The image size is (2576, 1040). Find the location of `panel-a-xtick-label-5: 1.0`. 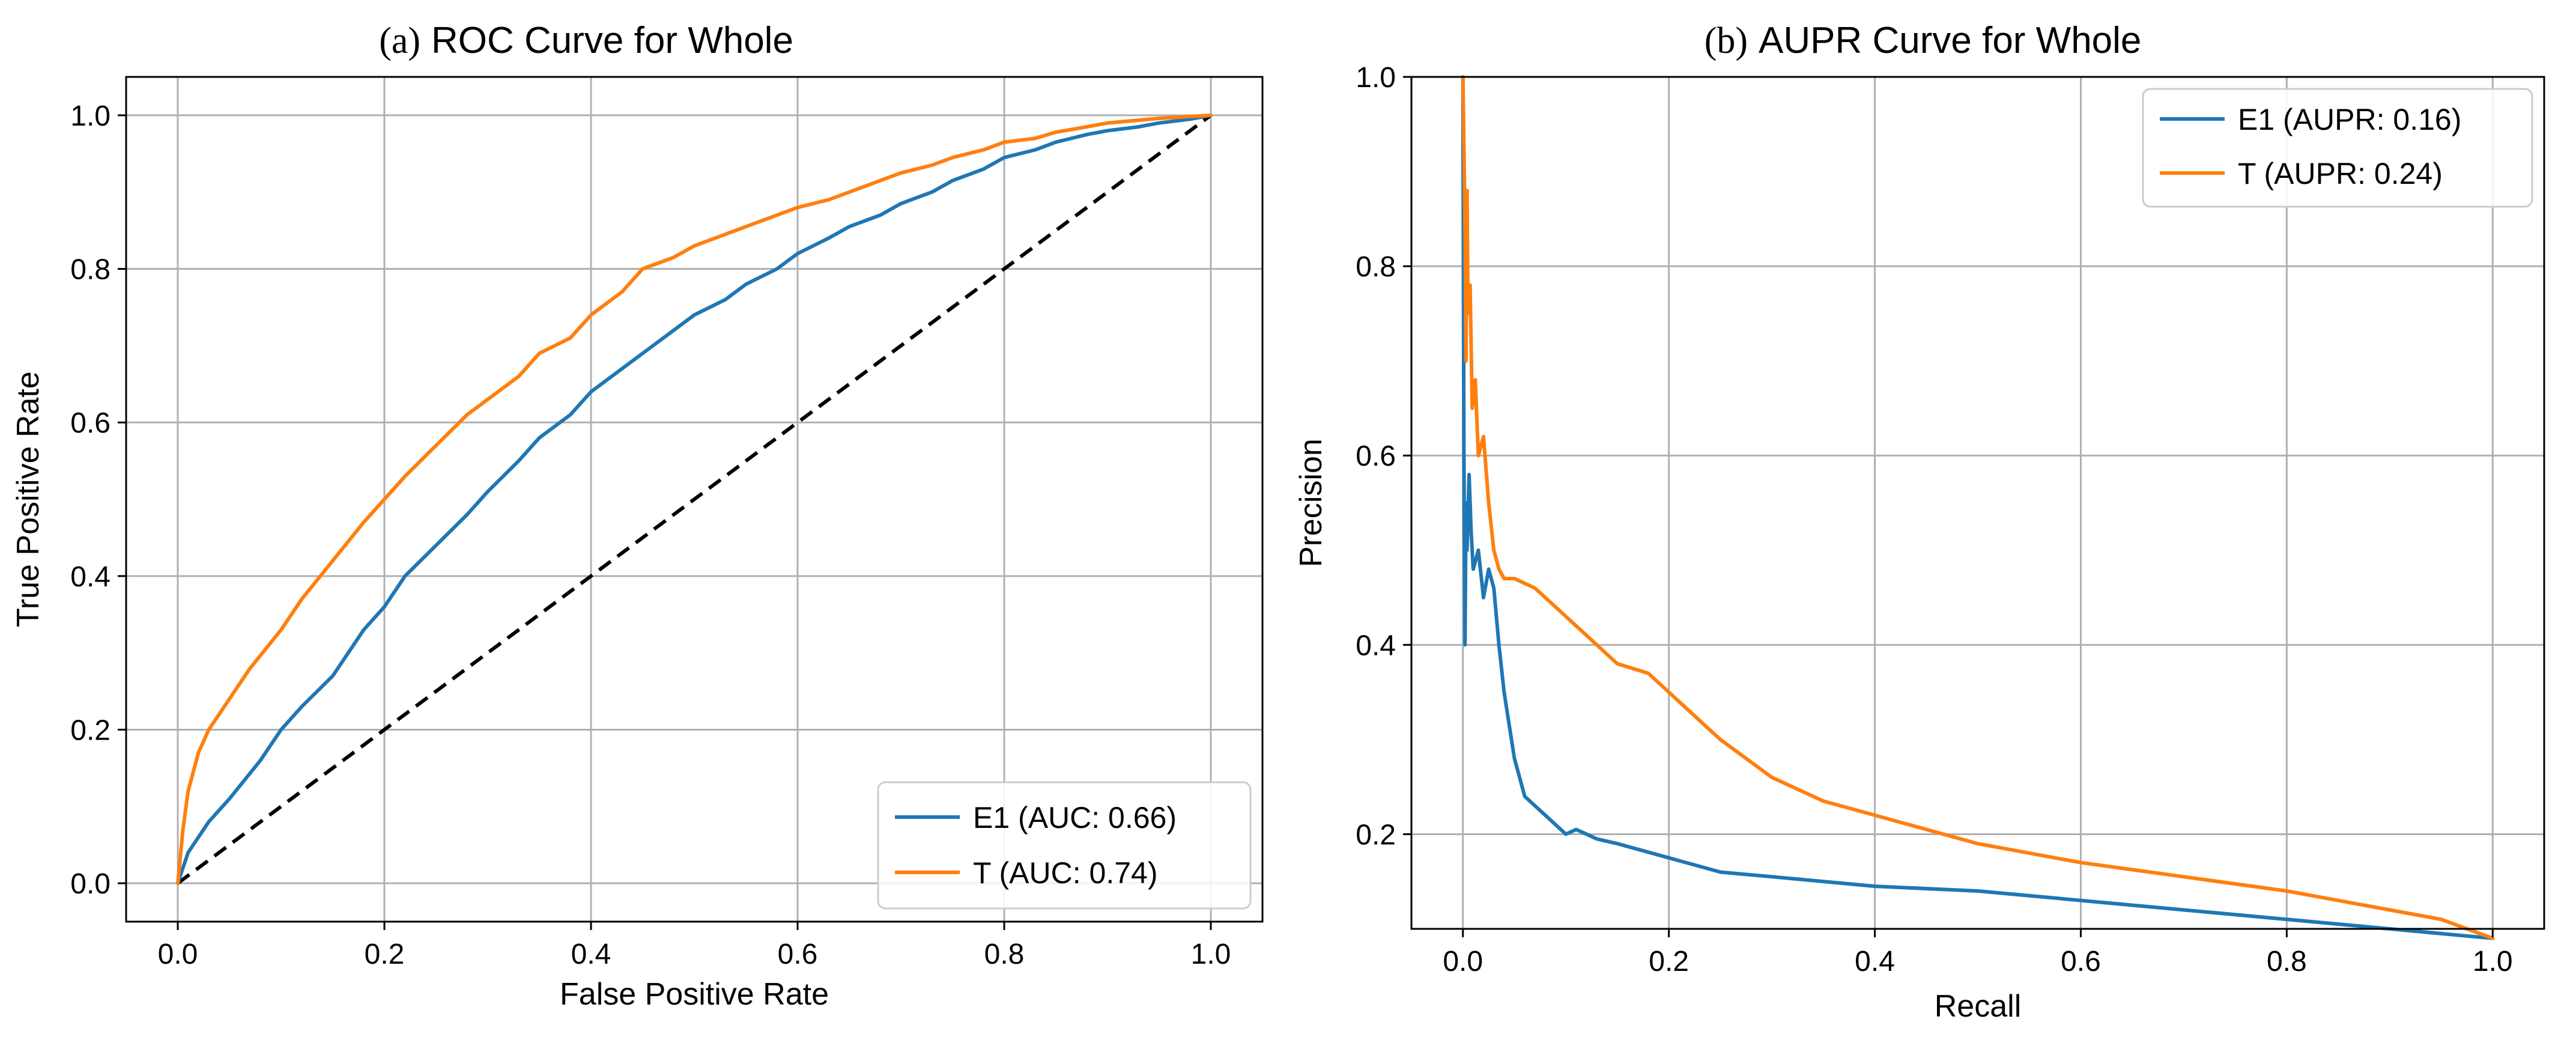

panel-a-xtick-label-5: 1.0 is located at coordinates (1211, 954).